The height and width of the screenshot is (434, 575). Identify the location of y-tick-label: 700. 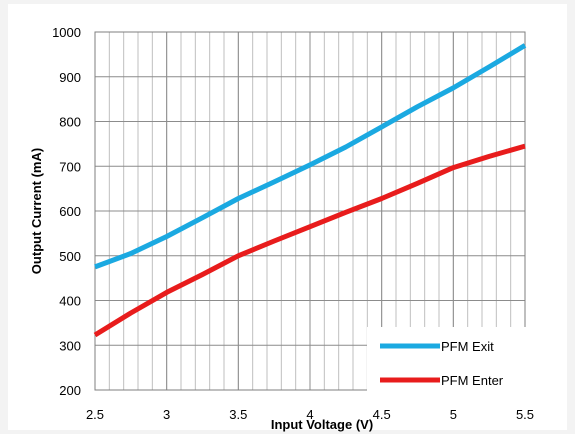
(70, 166).